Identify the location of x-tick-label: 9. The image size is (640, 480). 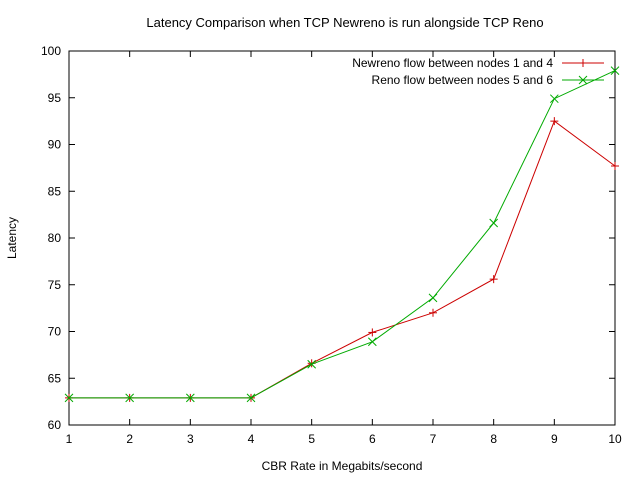
(554, 439).